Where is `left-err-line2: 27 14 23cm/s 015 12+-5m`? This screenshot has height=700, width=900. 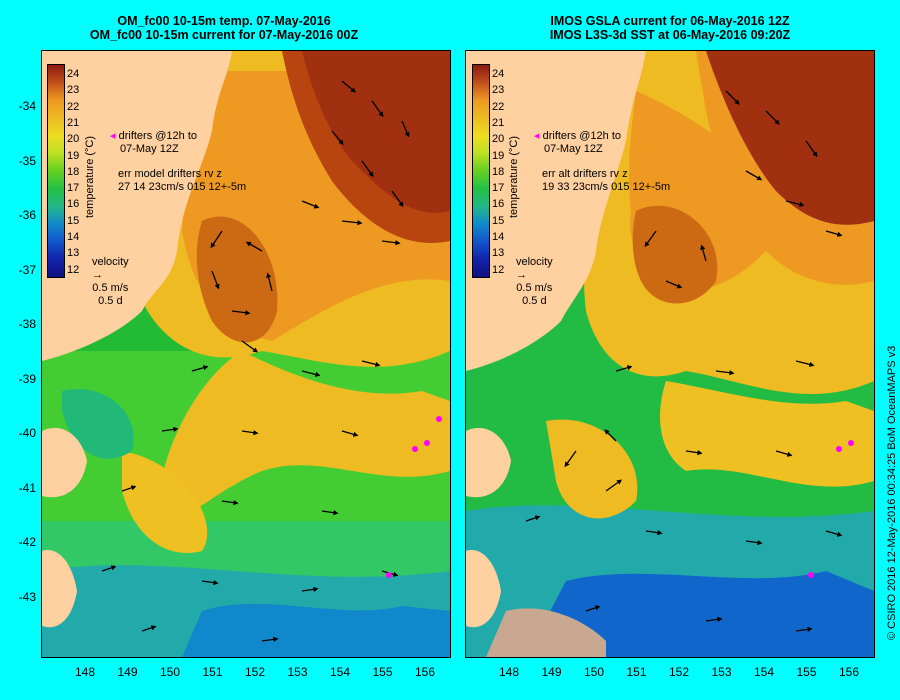
left-err-line2: 27 14 23cm/s 015 12+-5m is located at coordinates (182, 187).